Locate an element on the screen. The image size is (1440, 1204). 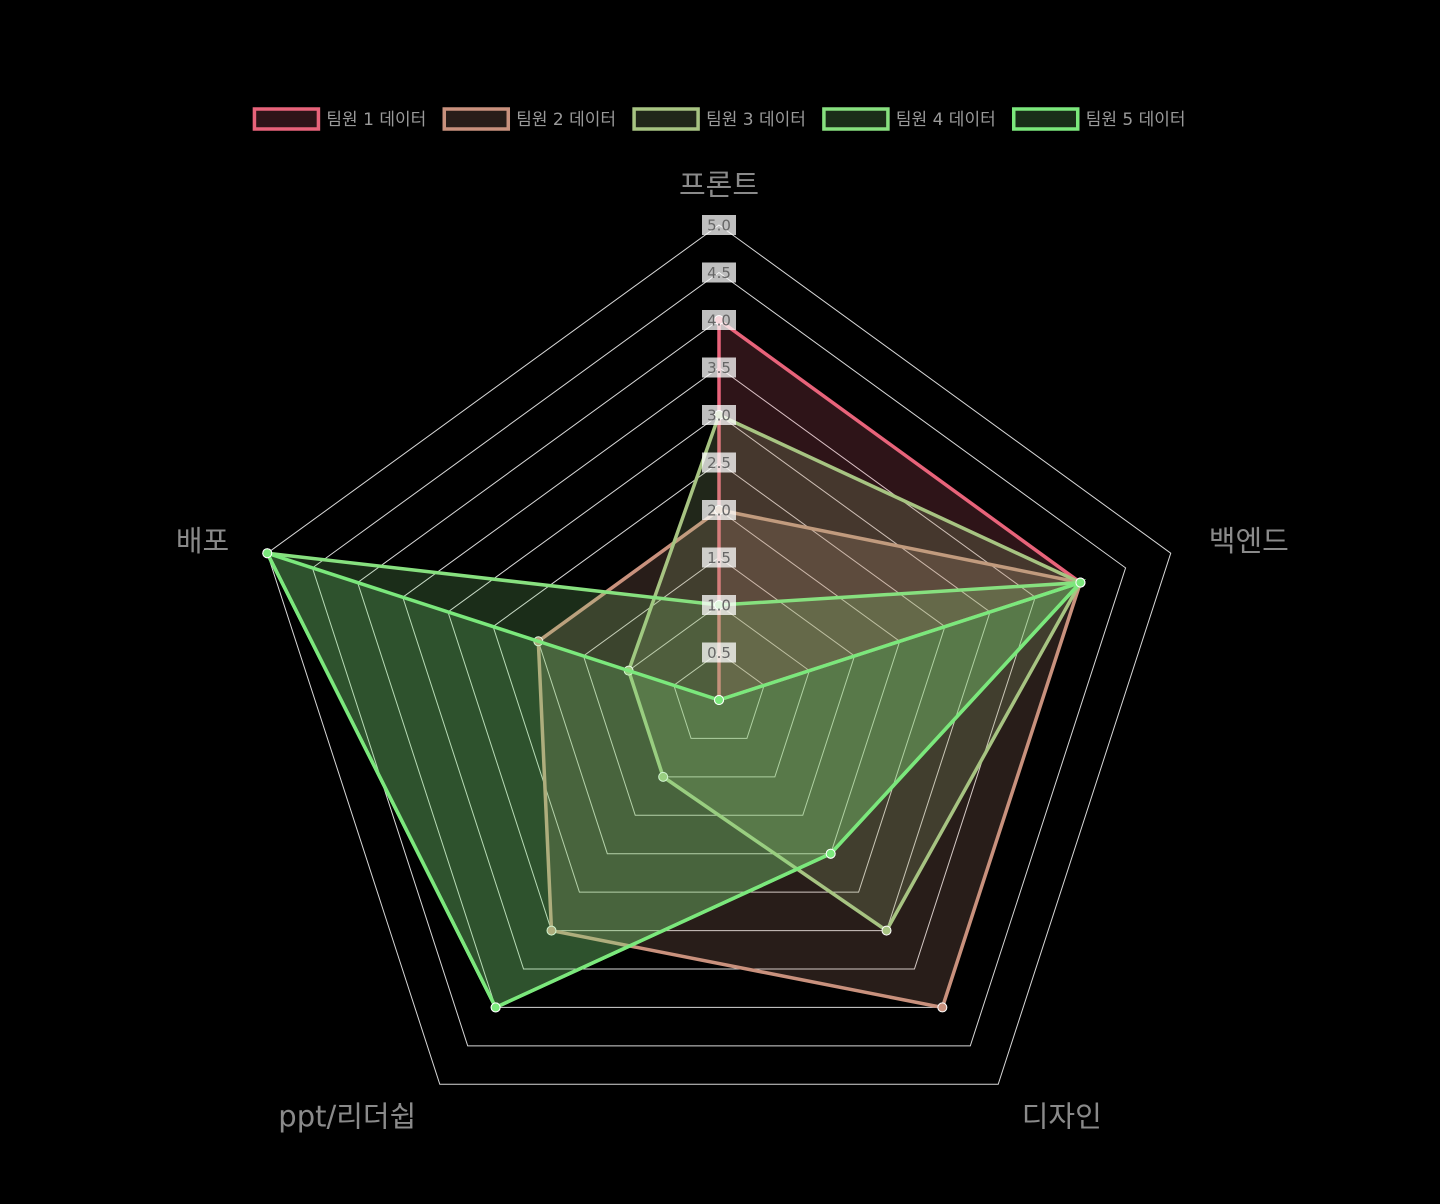
tick-text: 4.5 is located at coordinates (719, 273).